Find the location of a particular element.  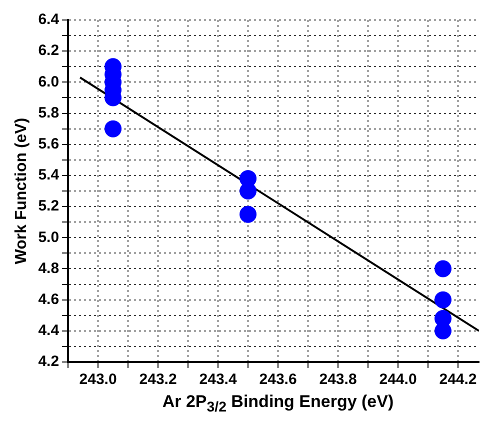

x-tick-label: 243.2 is located at coordinates (158, 379).